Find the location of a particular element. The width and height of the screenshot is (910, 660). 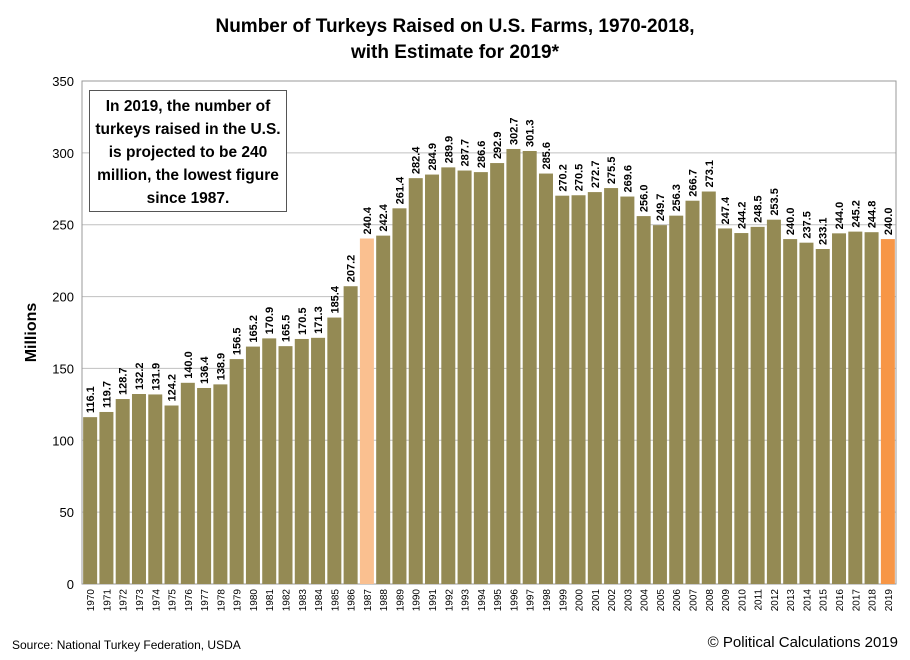

x-tick-label-2000: 2000 is located at coordinates (580, 600).